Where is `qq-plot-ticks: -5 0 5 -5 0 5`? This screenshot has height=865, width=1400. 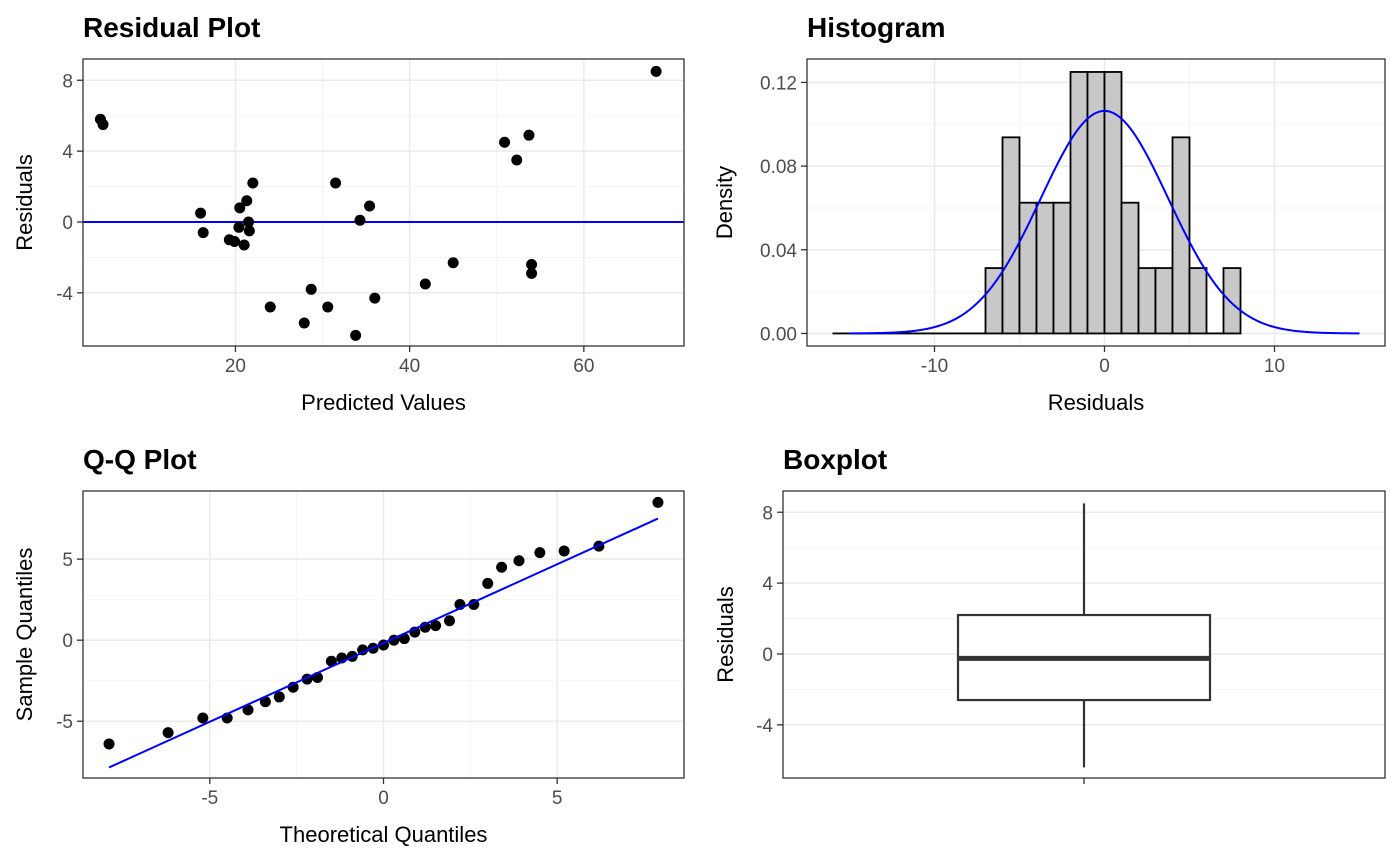
qq-plot-ticks: -5 0 5 -5 0 5 is located at coordinates (309, 679).